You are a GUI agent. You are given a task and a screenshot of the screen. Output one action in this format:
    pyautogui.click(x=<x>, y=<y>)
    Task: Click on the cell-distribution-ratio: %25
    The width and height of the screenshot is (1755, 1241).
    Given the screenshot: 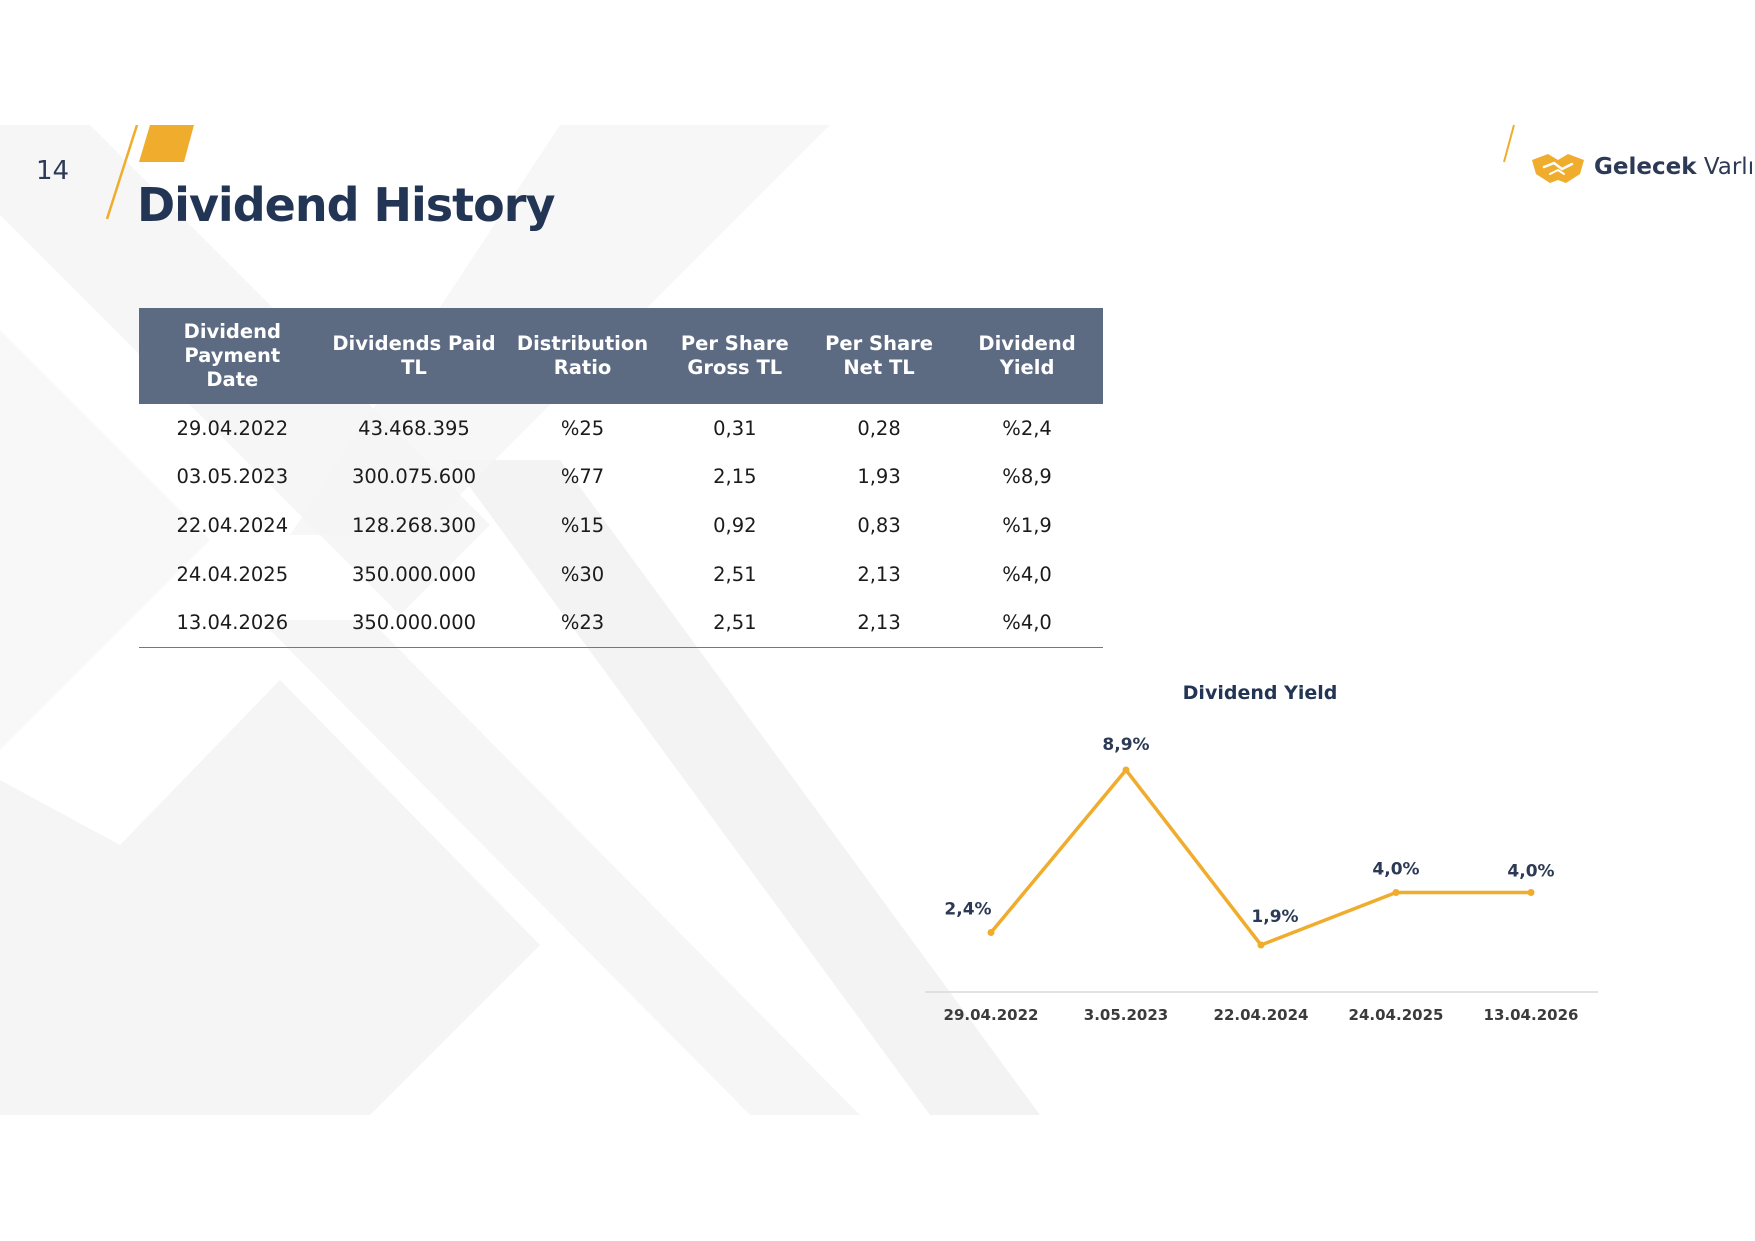 What is the action you would take?
    pyautogui.click(x=582, y=428)
    